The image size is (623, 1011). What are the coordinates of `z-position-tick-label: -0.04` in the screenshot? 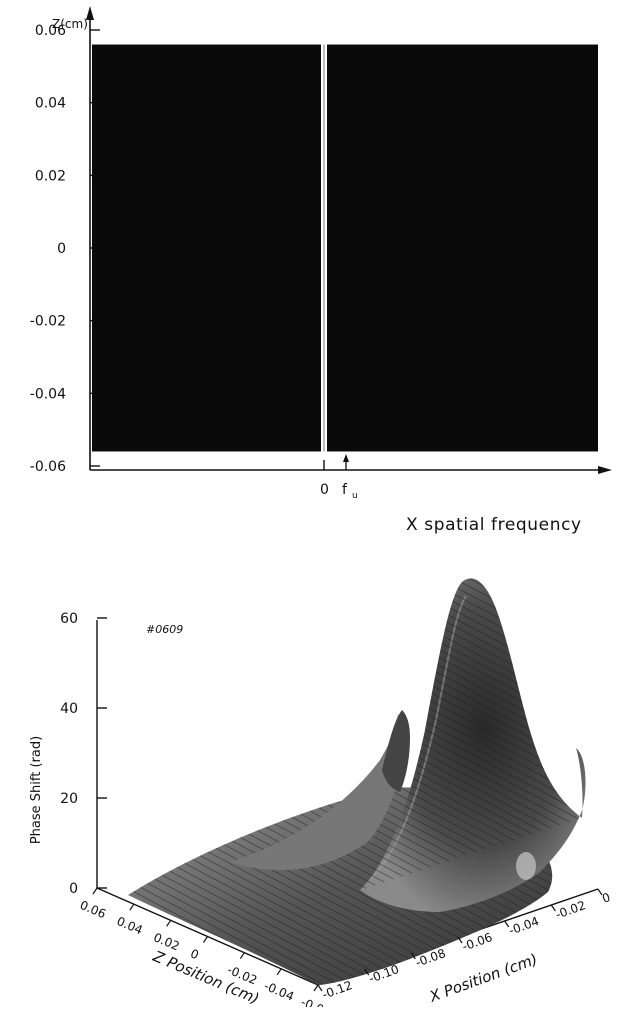 It's located at (279, 991).